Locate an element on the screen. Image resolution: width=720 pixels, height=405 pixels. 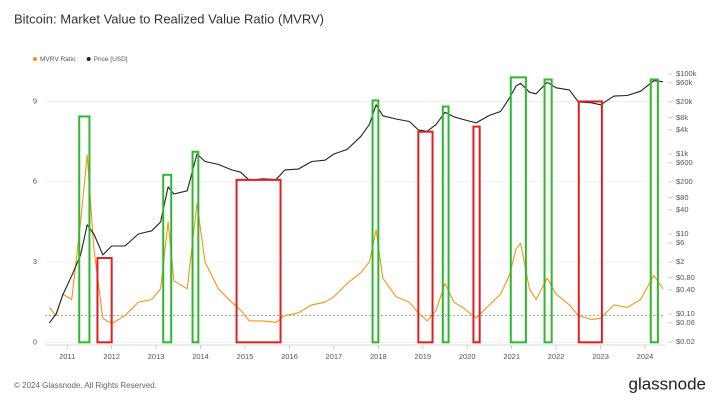
x-tick-label: 2015 is located at coordinates (245, 356).